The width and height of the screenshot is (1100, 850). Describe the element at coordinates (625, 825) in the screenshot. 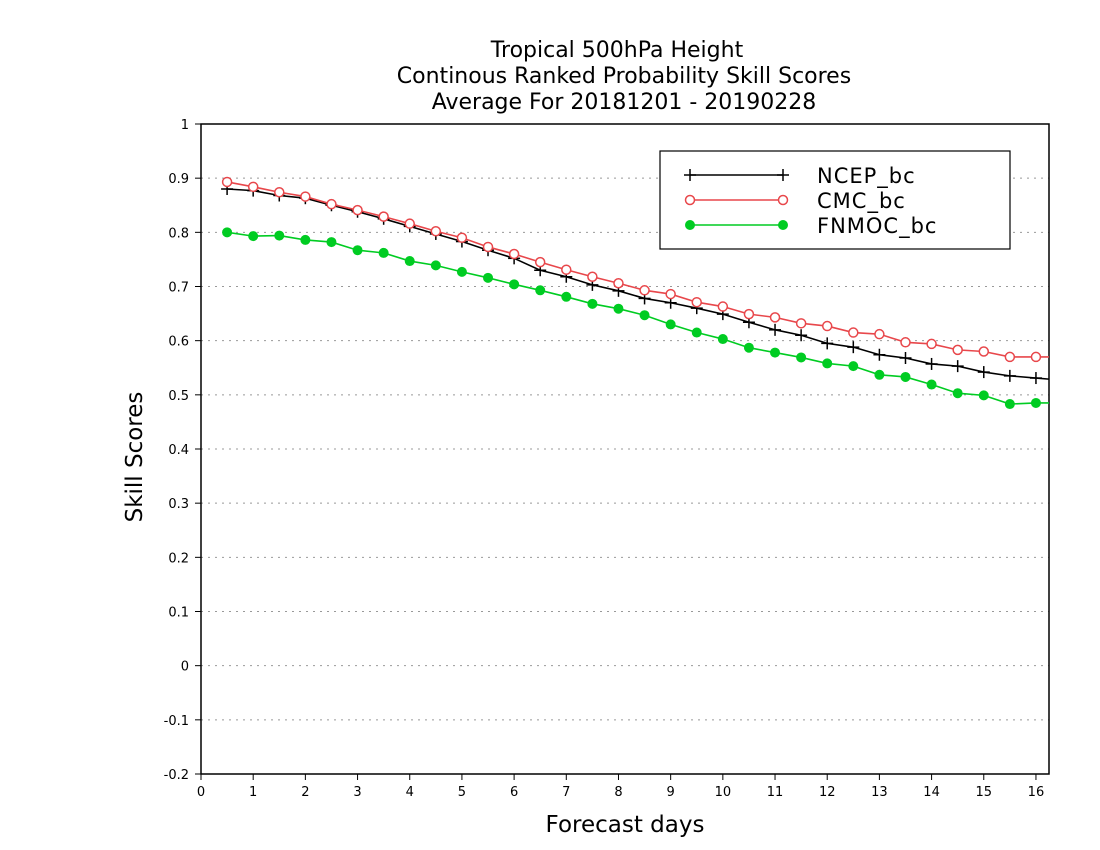

I see `x-axis-label: Forecast days` at that location.